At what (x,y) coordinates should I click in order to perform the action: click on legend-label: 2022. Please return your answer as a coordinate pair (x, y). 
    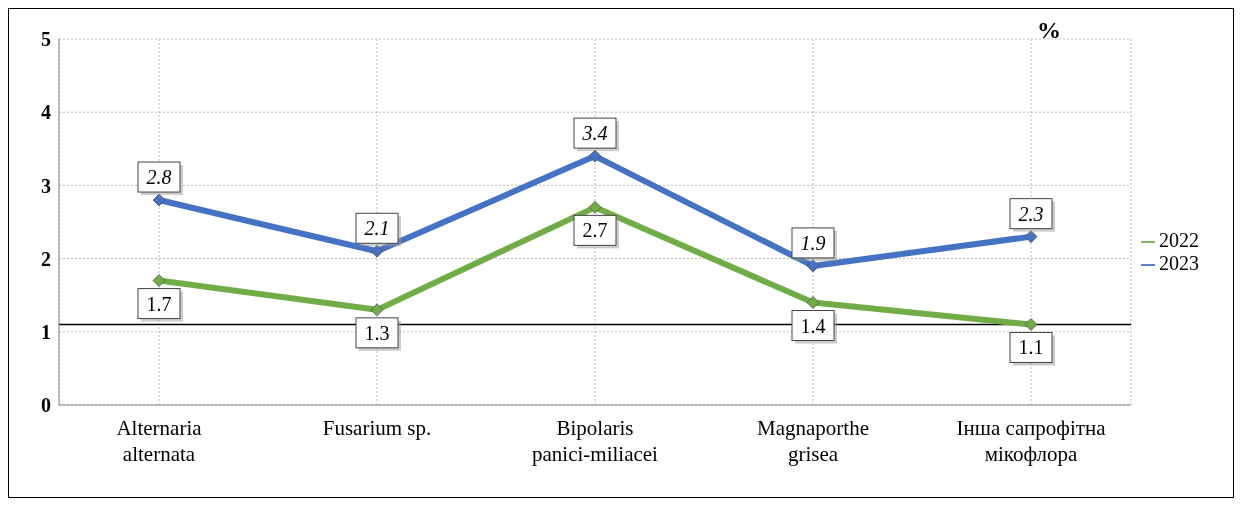
    Looking at the image, I should click on (1179, 240).